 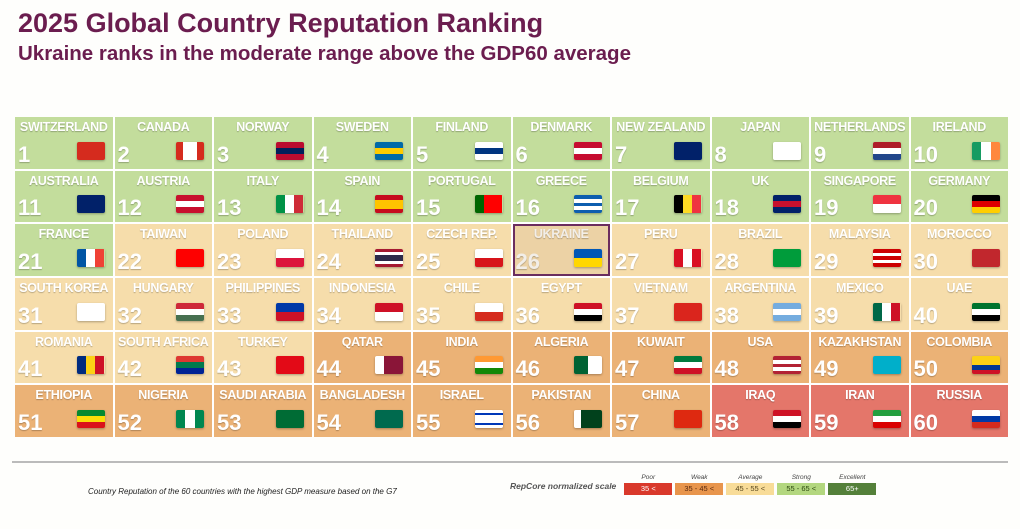 I want to click on country-name: TURKEY, so click(x=262, y=341).